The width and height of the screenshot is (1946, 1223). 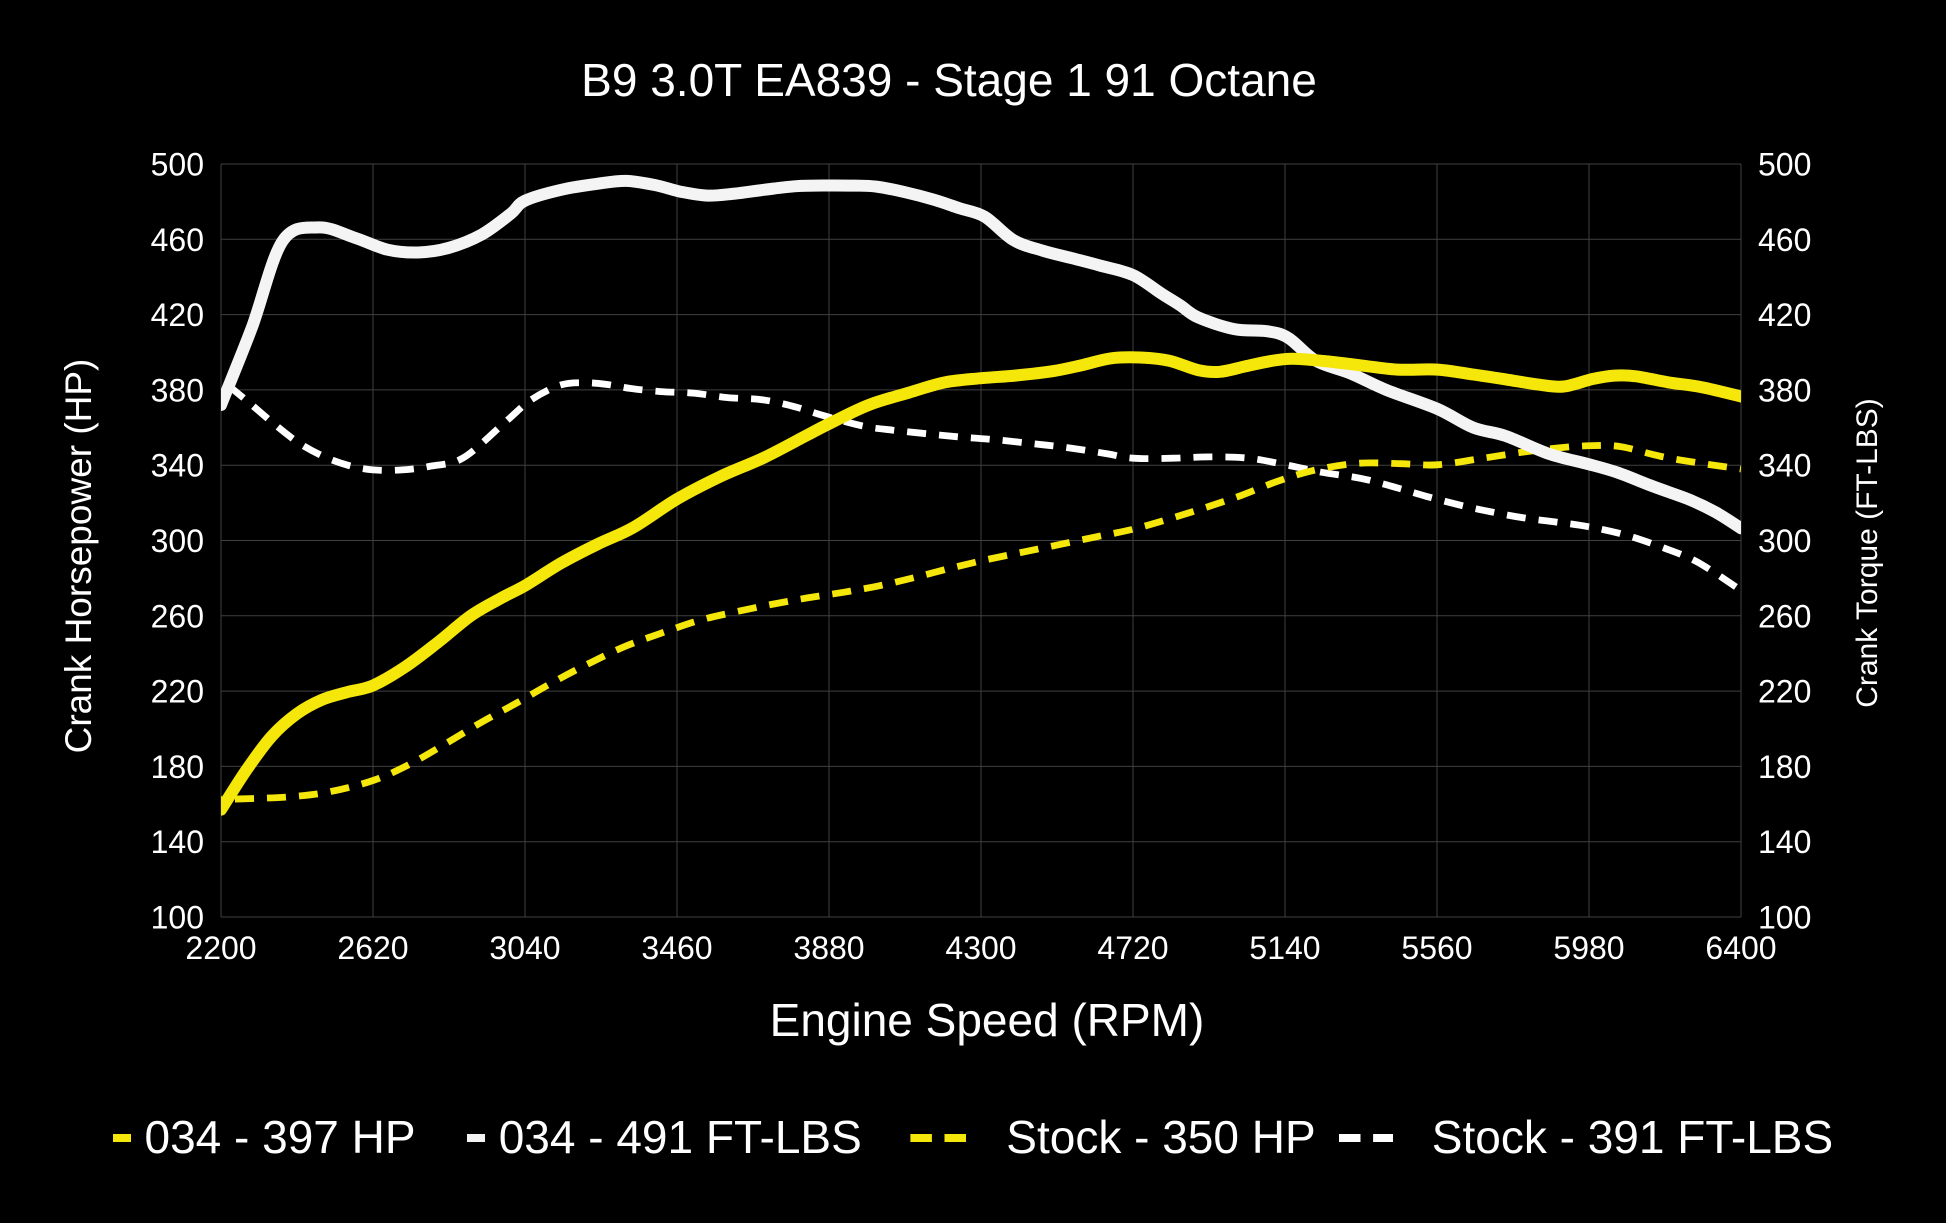 What do you see at coordinates (1740, 948) in the screenshot?
I see `svg-text: 6400` at bounding box center [1740, 948].